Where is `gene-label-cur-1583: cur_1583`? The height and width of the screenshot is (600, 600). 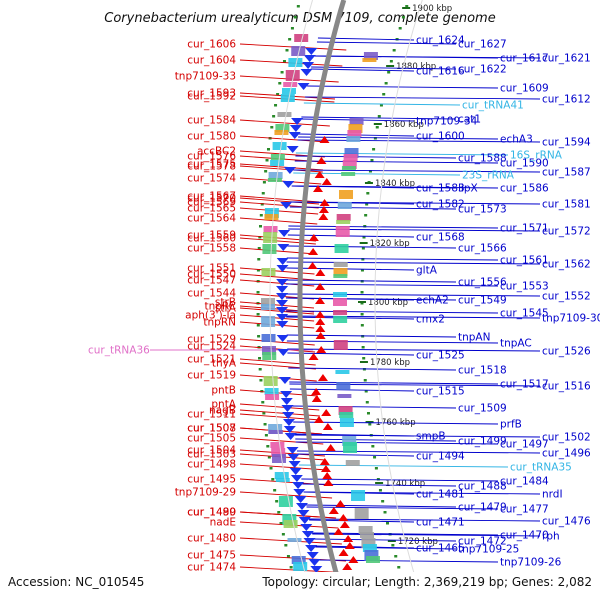
gene-label-cur-1583: cur_1583 is located at coordinates (440, 189).